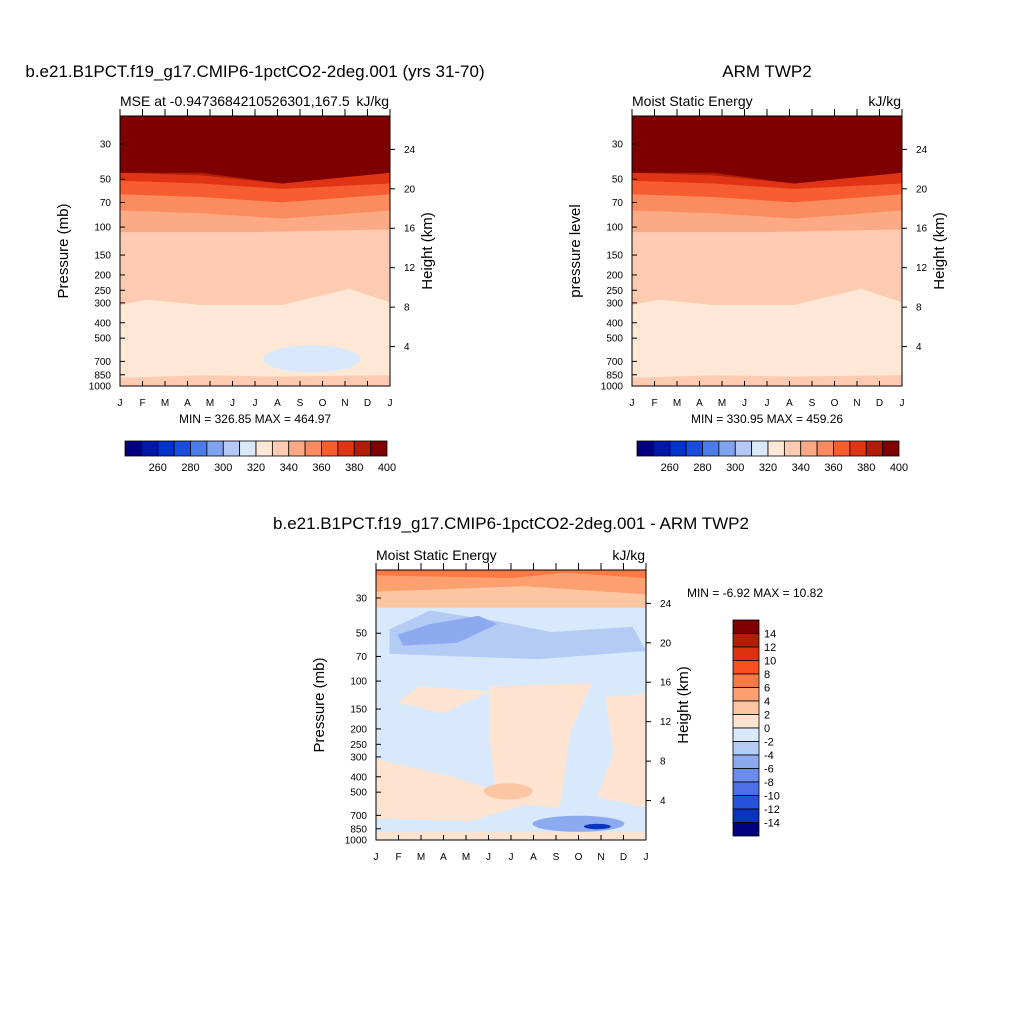  Describe the element at coordinates (769, 756) in the screenshot. I see `colorbar-tick-label: -4` at that location.